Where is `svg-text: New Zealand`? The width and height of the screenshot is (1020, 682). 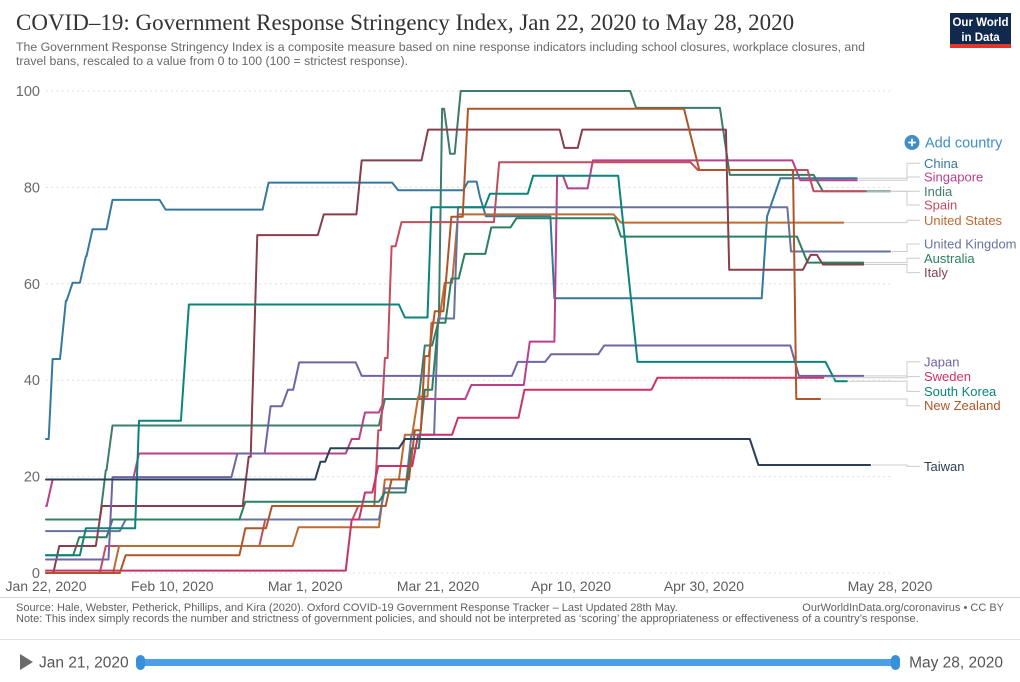
svg-text: New Zealand is located at coordinates (962, 405).